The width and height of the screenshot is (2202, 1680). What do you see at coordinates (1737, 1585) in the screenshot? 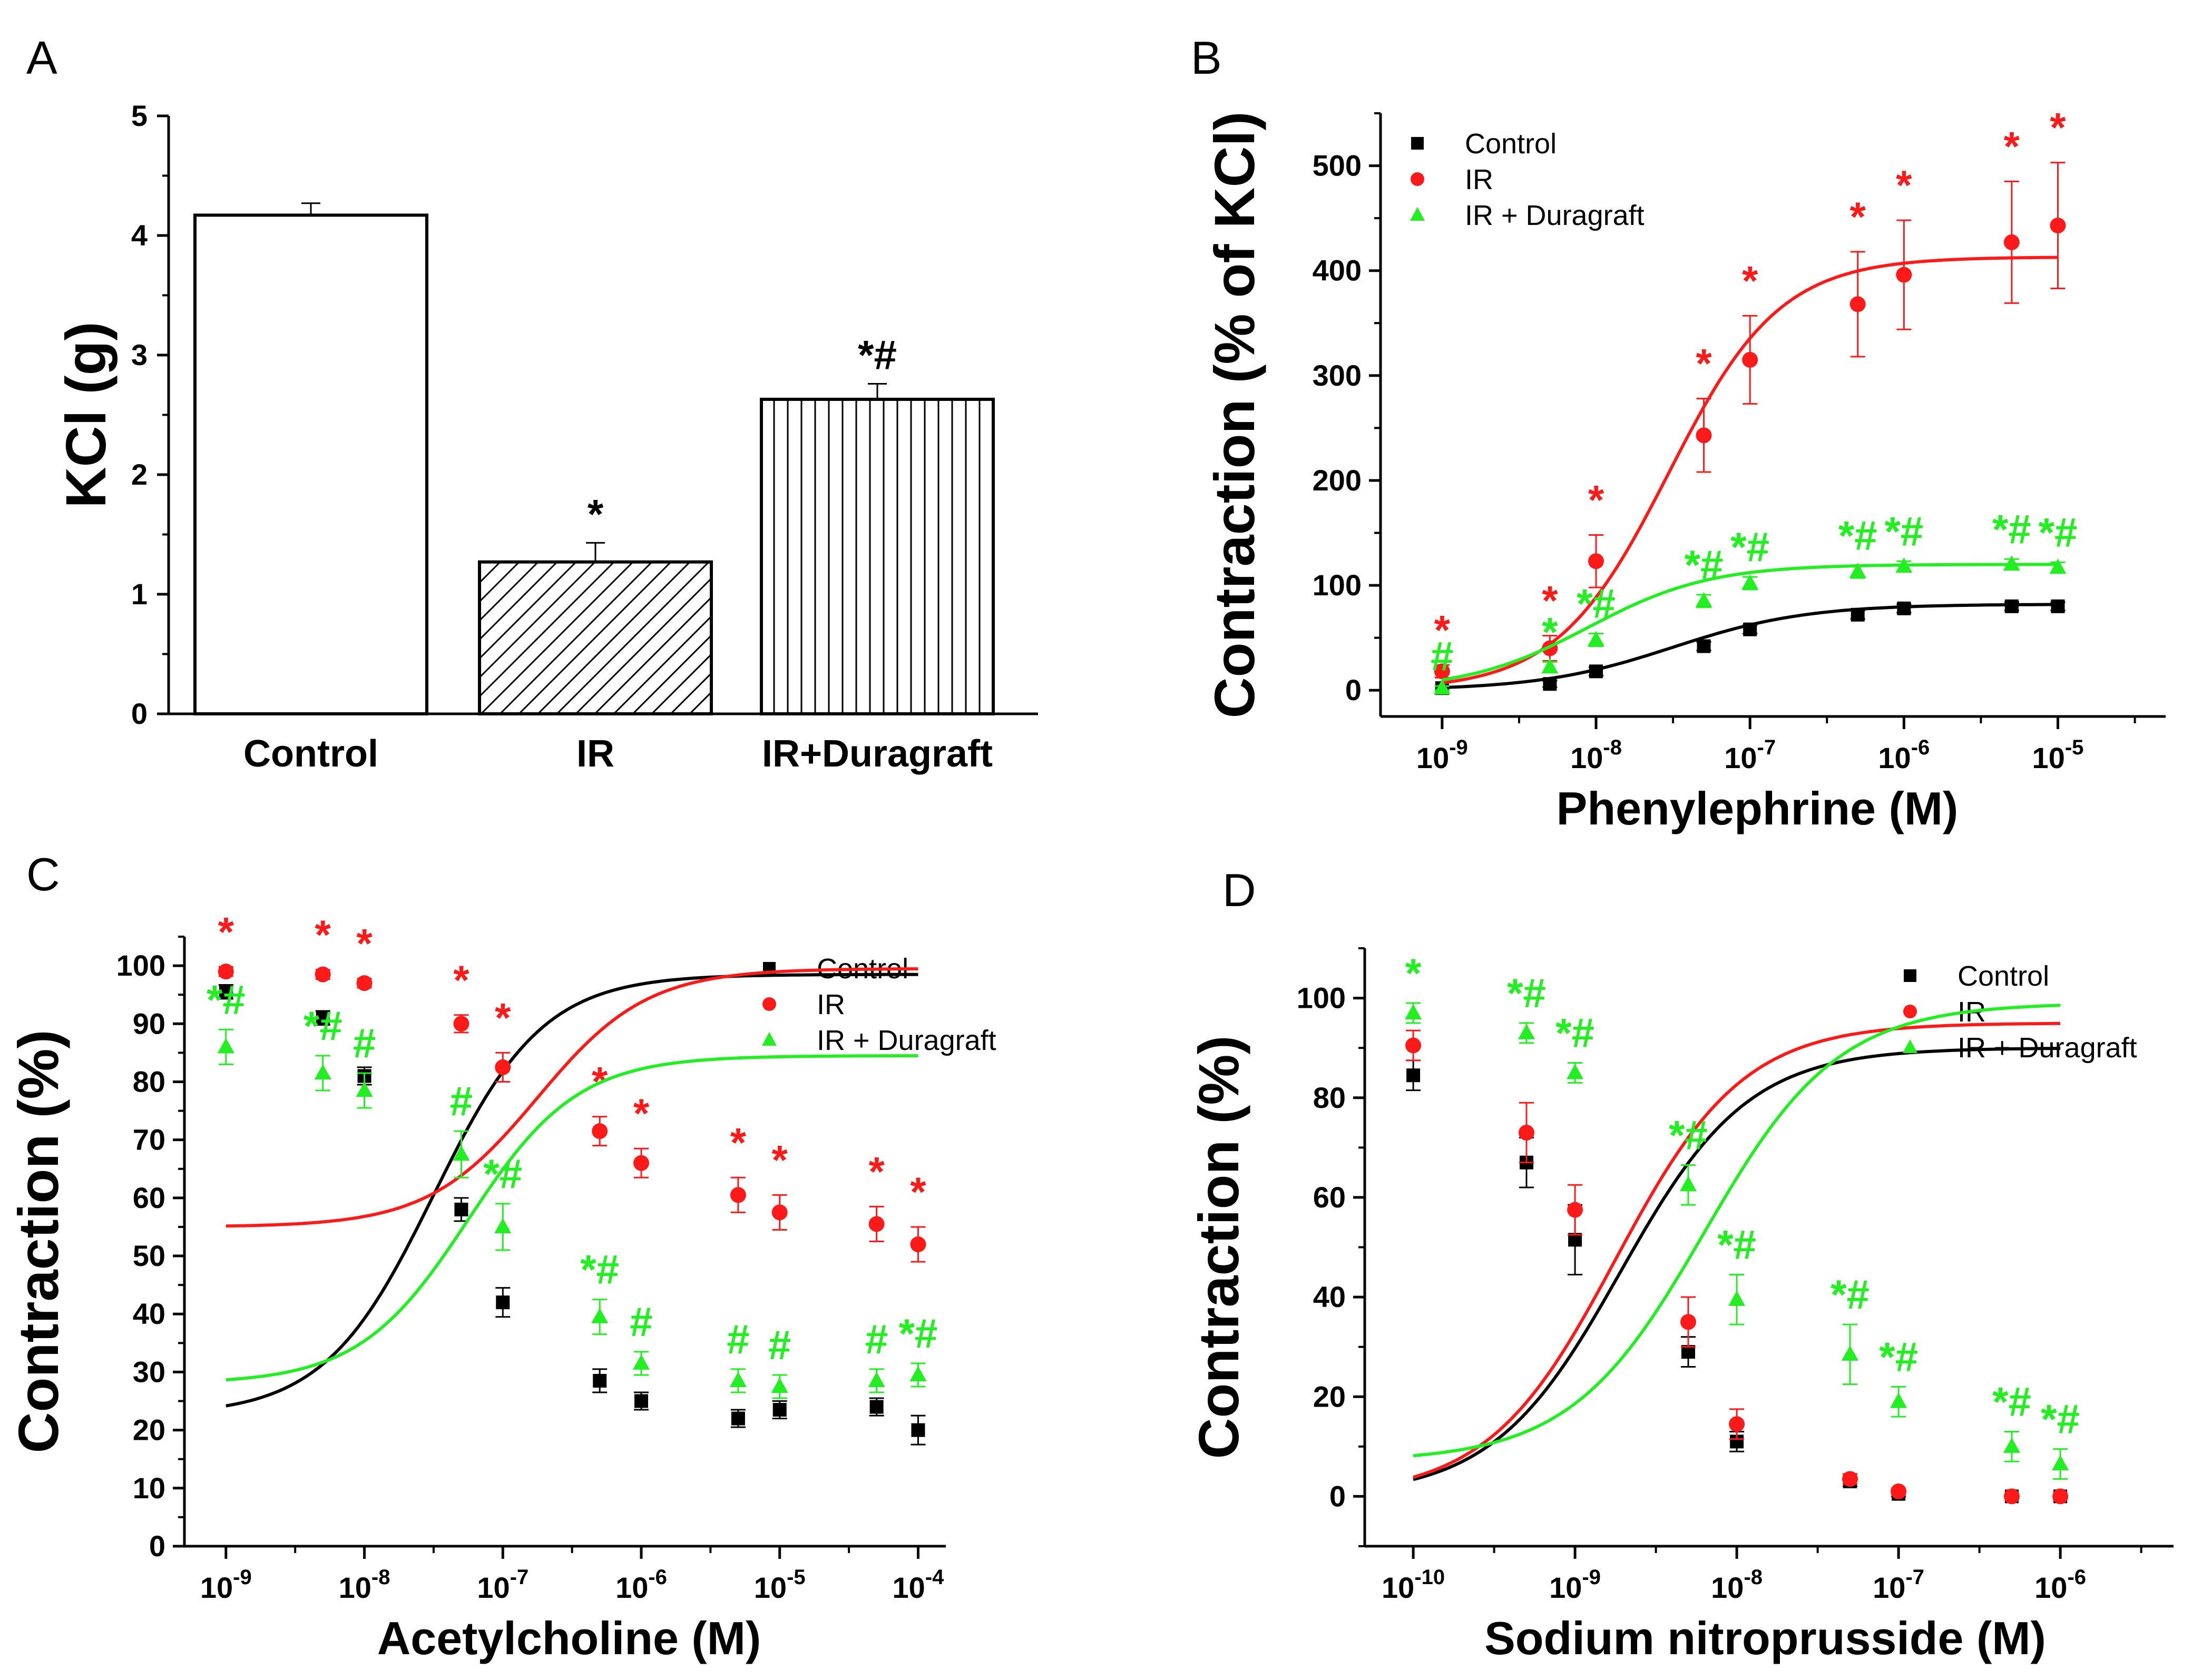
I see `d-x-tick-label: 10⁻⁸` at bounding box center [1737, 1585].